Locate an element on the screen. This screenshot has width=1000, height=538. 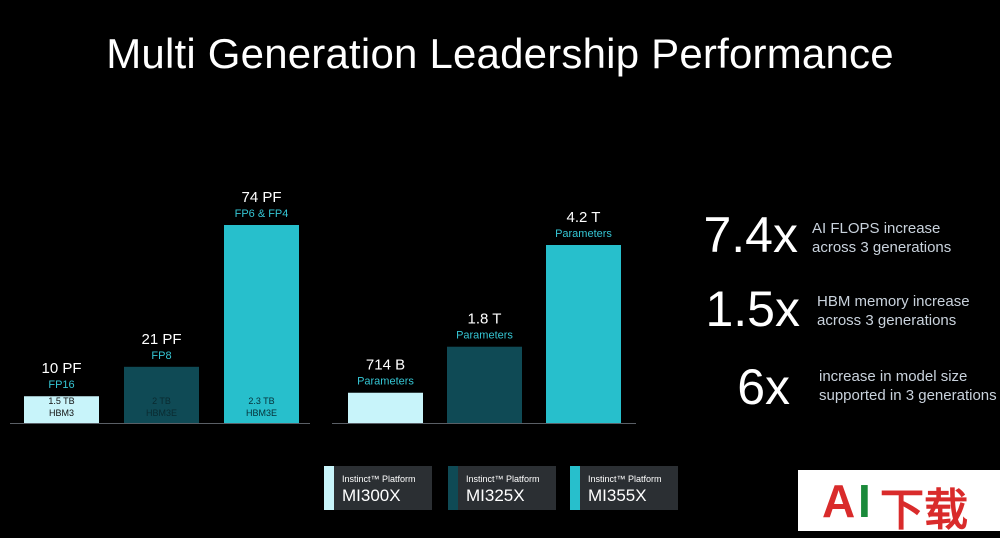
bar-value-label: 10 PF is located at coordinates (61, 368).